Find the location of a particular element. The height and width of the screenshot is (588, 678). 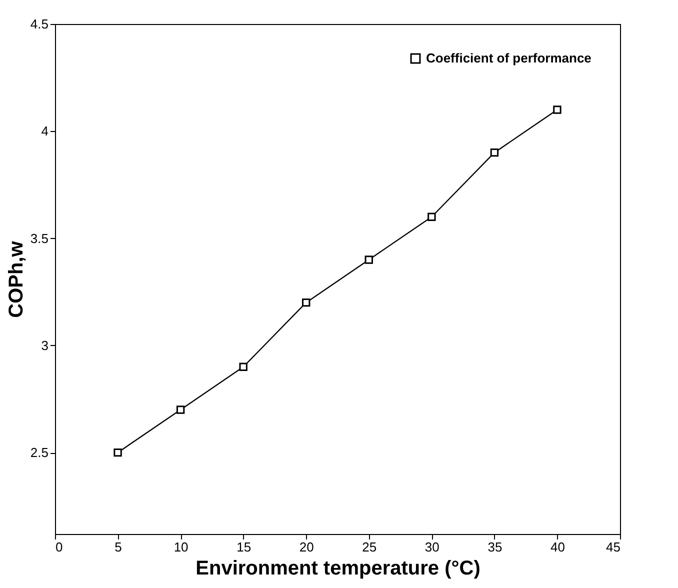

x-tick-label: 30 is located at coordinates (432, 547).